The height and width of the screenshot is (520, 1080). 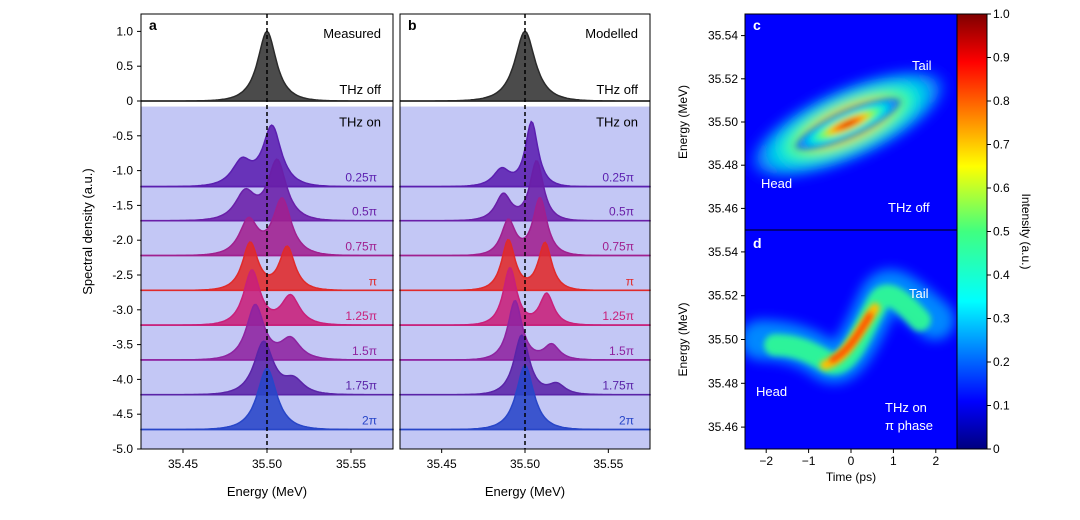 What do you see at coordinates (766, 461) in the screenshot?
I see `x-tick-label: −2` at bounding box center [766, 461].